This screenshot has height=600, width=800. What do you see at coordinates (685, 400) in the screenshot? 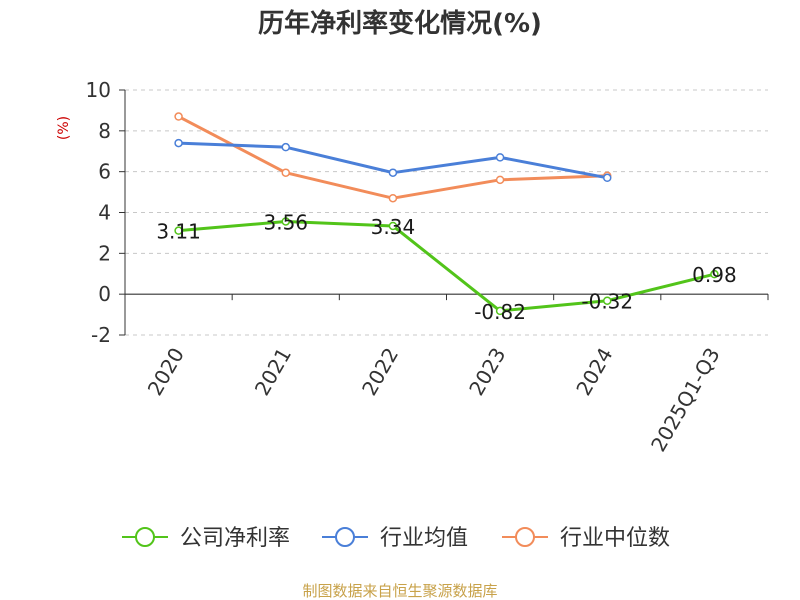
I see `x-tick-label: 2025Q1-Q3` at bounding box center [685, 400].